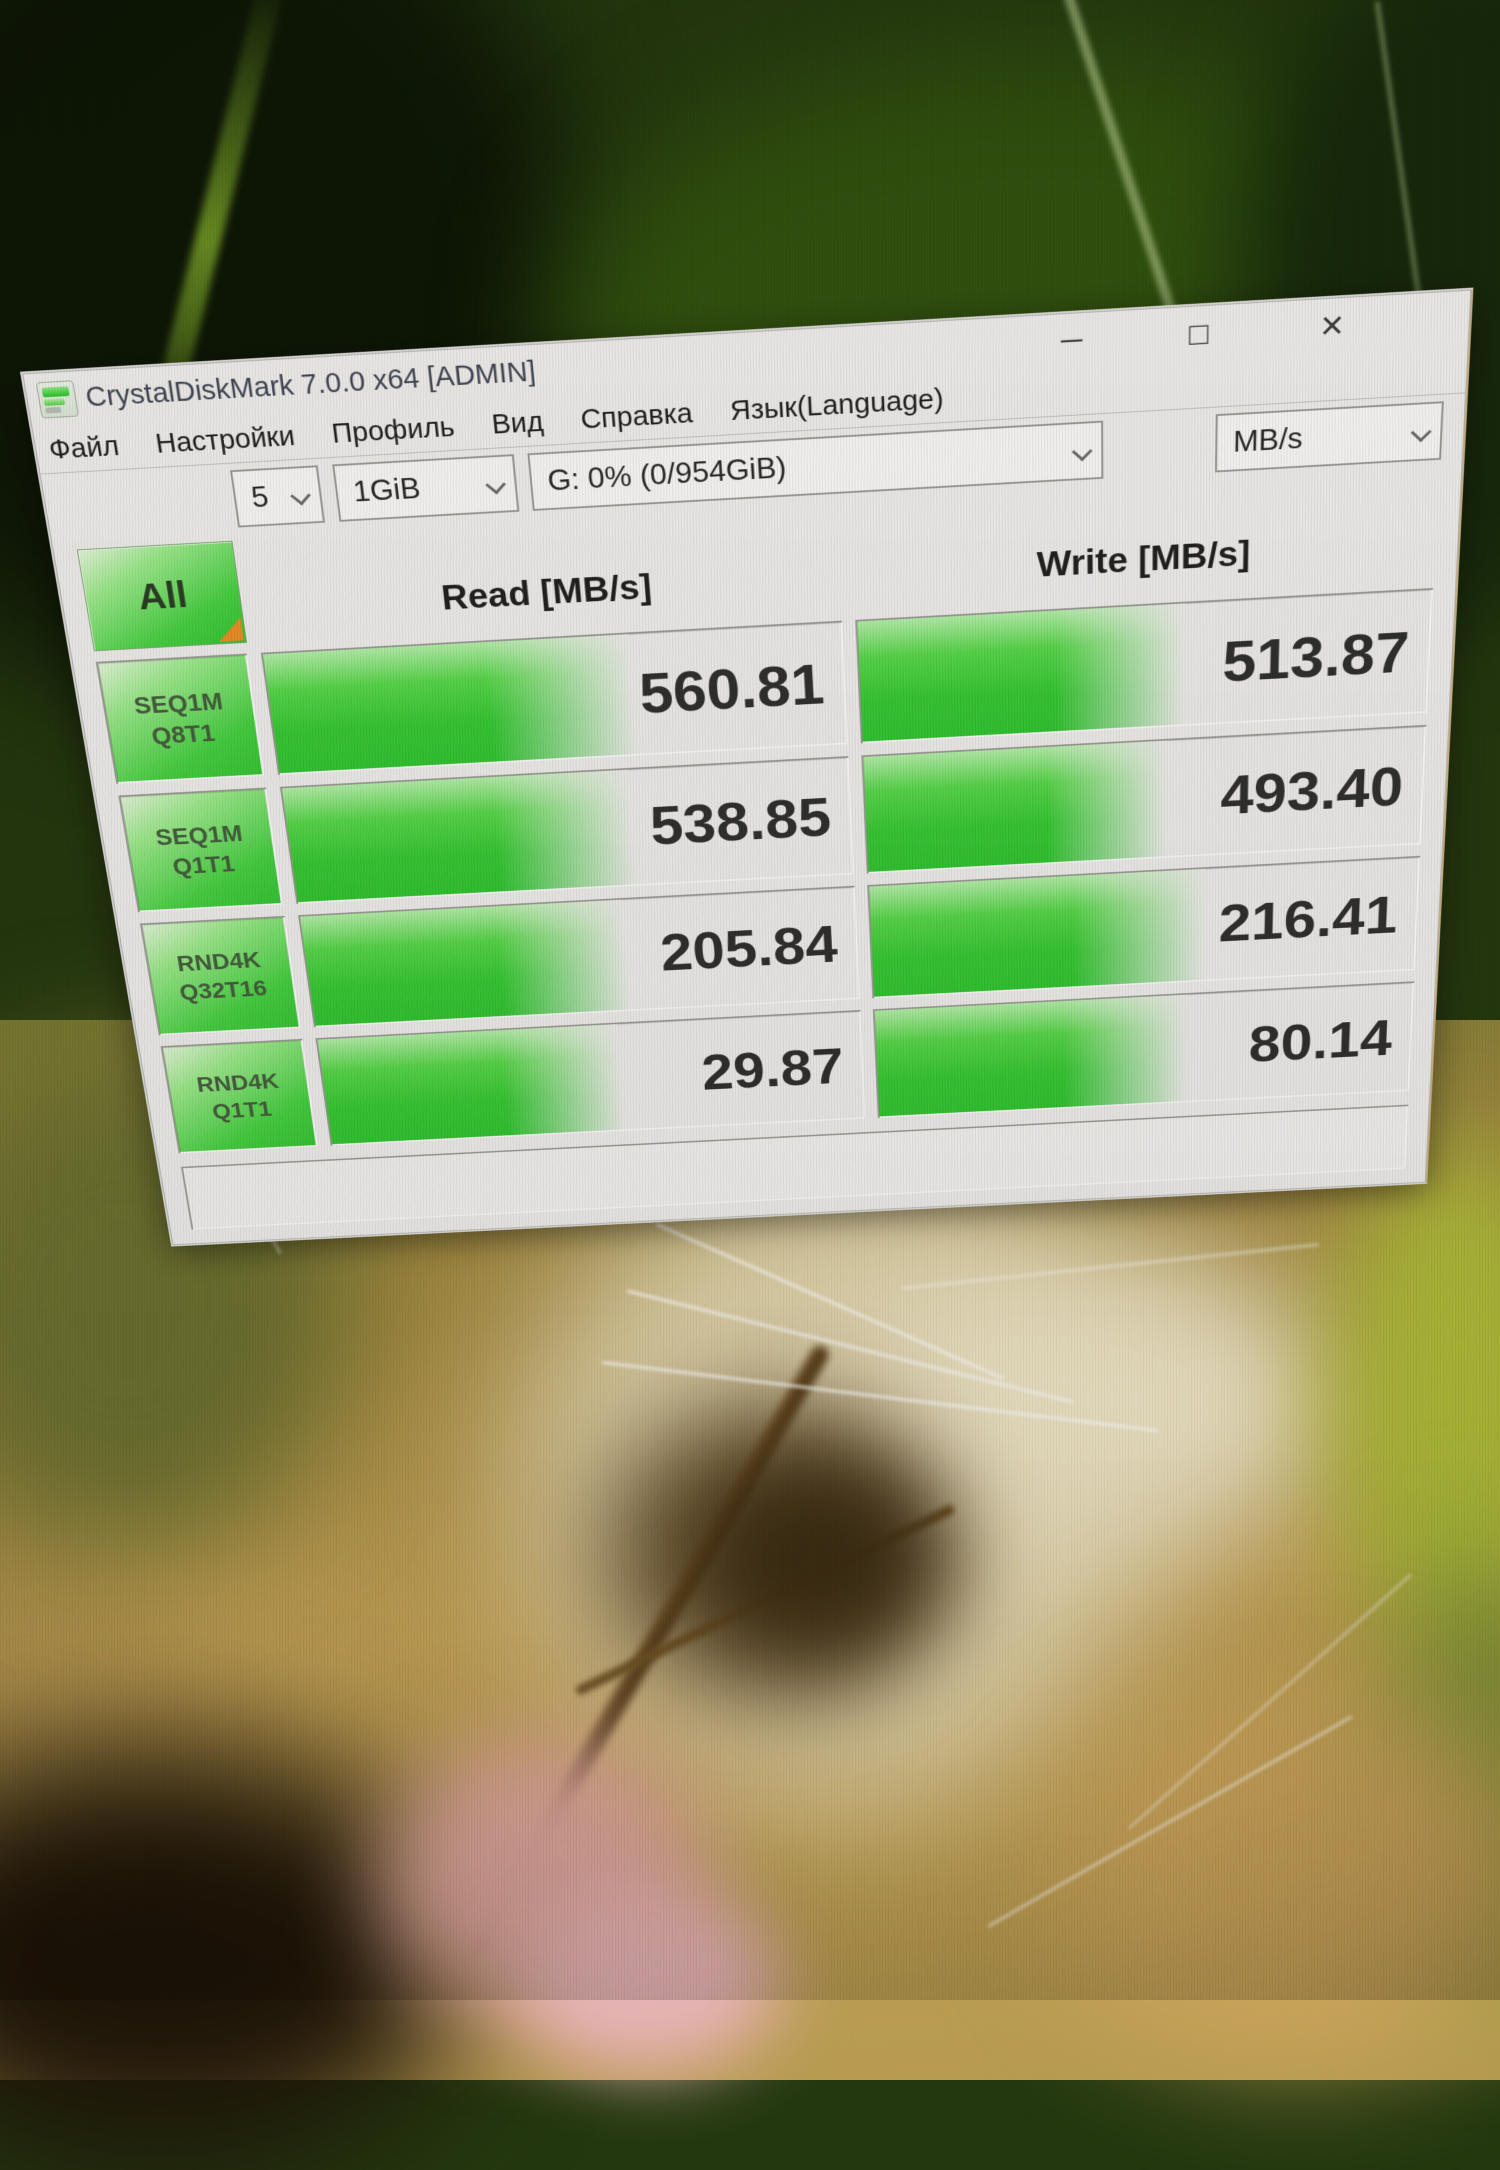  I want to click on menu-help: Справка, so click(636, 416).